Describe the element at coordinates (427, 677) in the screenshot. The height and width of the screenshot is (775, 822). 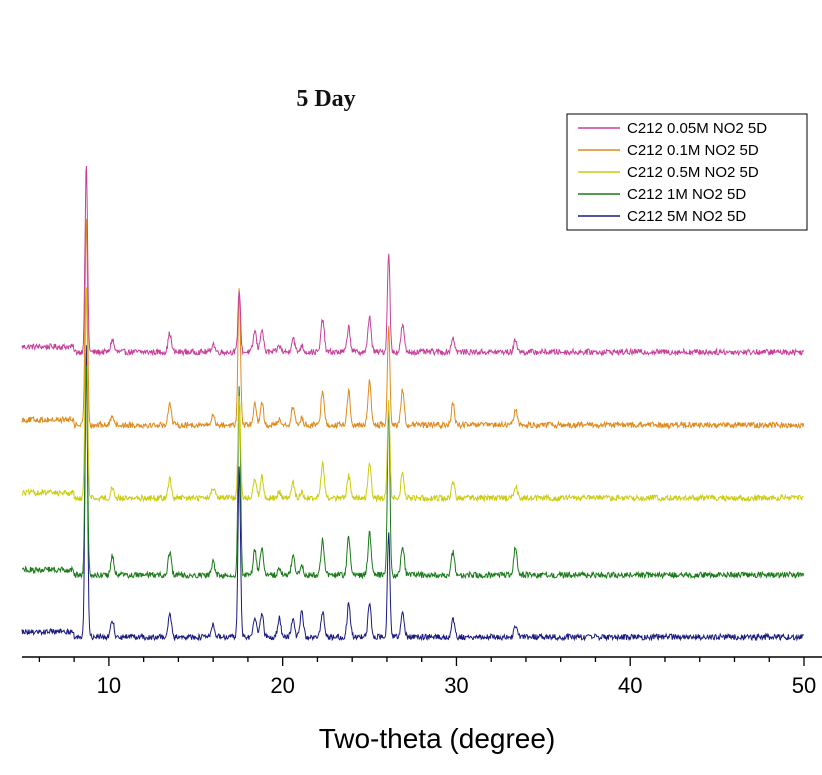
I see `x-axis-ticks: 10 20 30 40 50` at that location.